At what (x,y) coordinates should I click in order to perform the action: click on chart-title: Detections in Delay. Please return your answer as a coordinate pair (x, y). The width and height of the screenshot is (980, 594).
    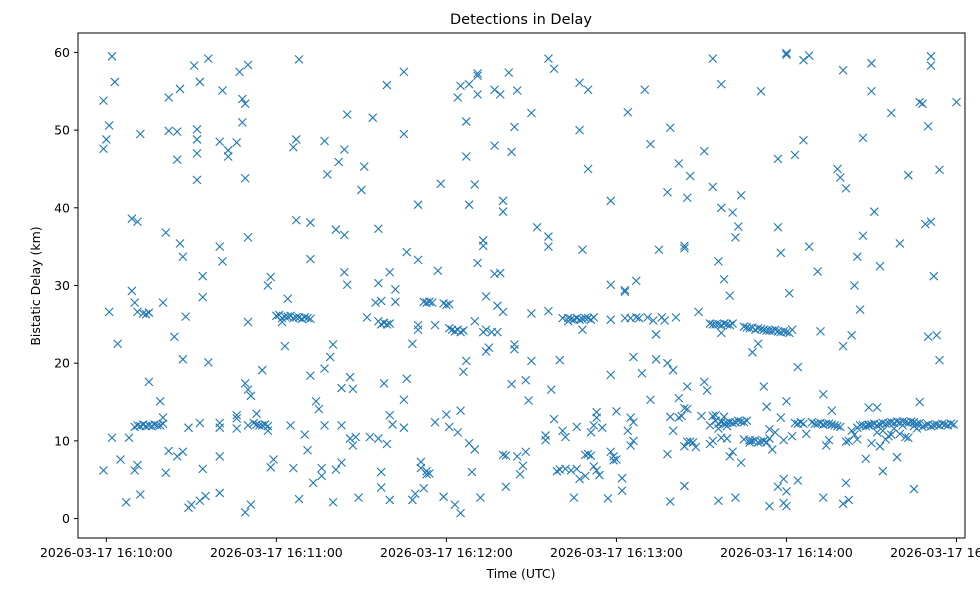
    Looking at the image, I should click on (521, 20).